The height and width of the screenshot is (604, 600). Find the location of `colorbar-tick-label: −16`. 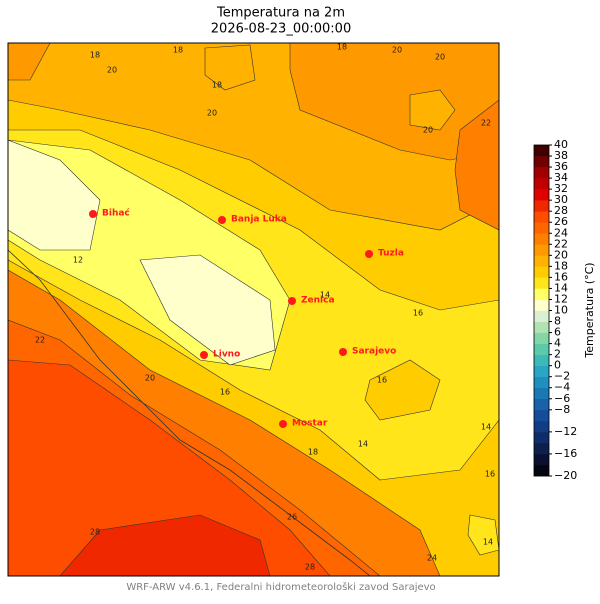

colorbar-tick-label: −16 is located at coordinates (565, 453).